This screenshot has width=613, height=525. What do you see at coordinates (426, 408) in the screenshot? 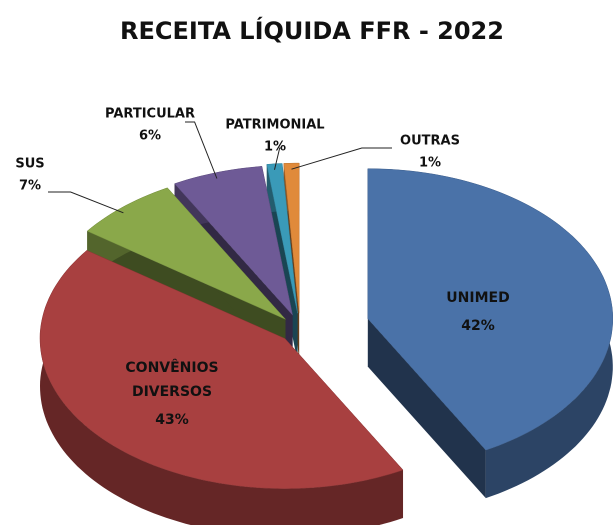
I see `slice-radial-face` at bounding box center [426, 408].